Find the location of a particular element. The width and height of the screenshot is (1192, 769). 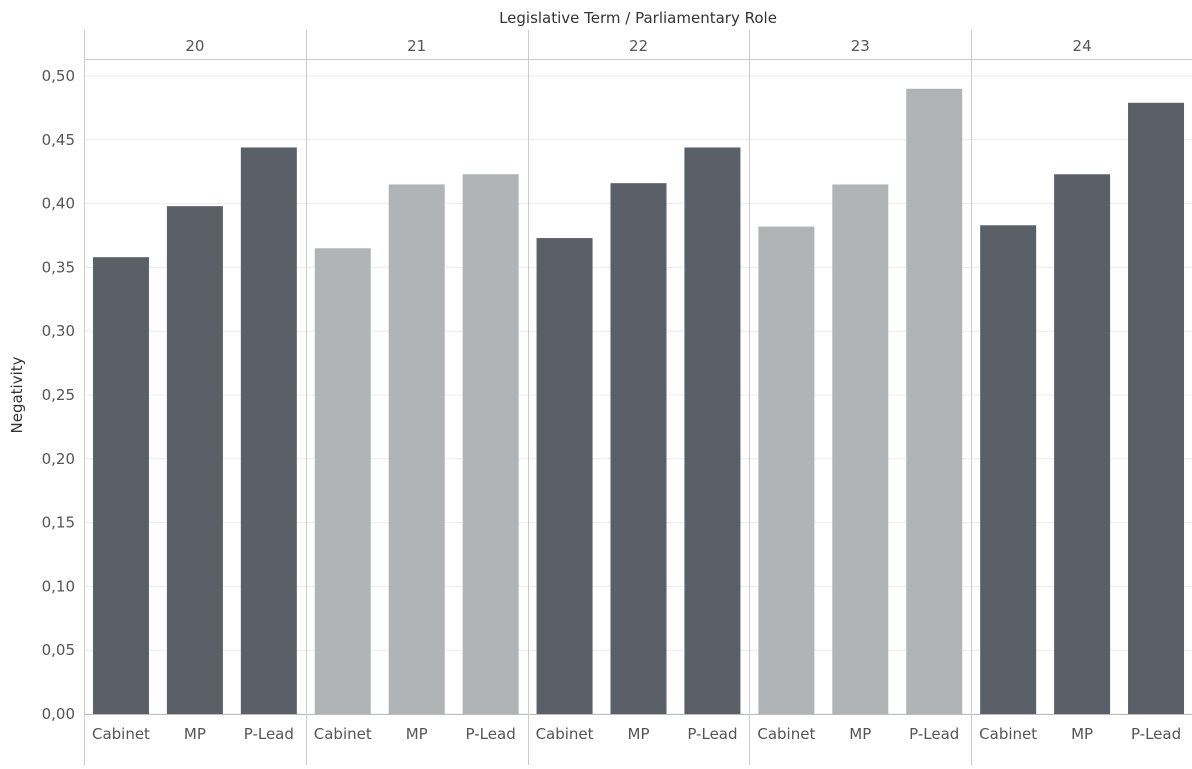

group-header-label: 23 is located at coordinates (860, 46).